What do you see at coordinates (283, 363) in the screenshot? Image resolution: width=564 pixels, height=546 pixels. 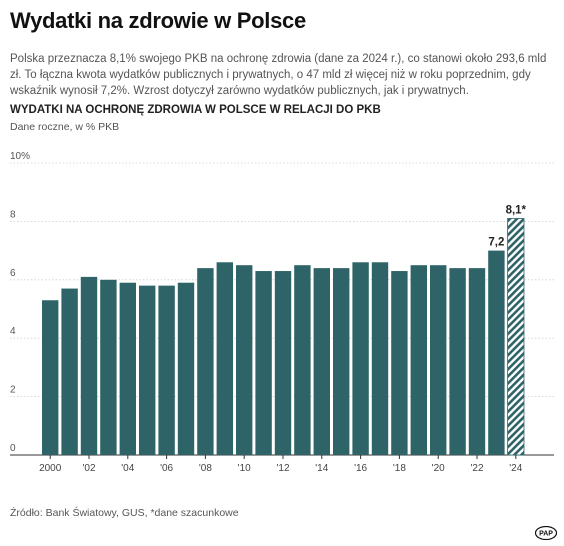 I see `bar-2012` at bounding box center [283, 363].